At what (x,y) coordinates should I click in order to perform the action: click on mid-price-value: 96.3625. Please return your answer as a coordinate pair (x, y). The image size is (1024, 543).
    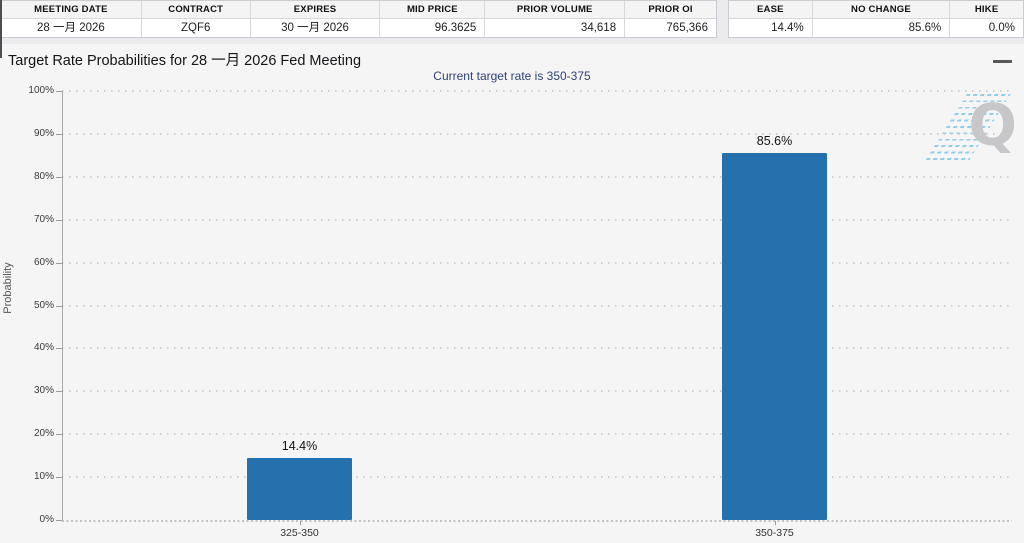
    Looking at the image, I should click on (455, 28).